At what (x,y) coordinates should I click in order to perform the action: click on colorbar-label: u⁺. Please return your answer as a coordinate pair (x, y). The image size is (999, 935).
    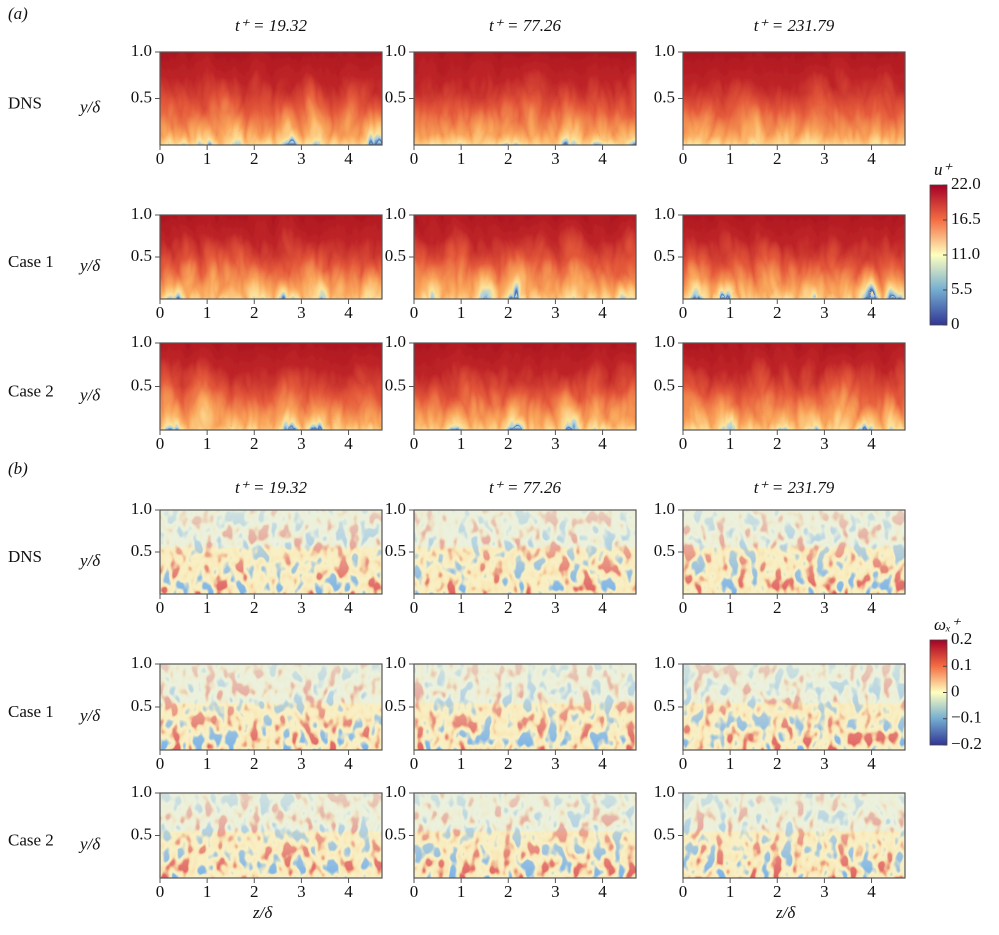
    Looking at the image, I should click on (944, 169).